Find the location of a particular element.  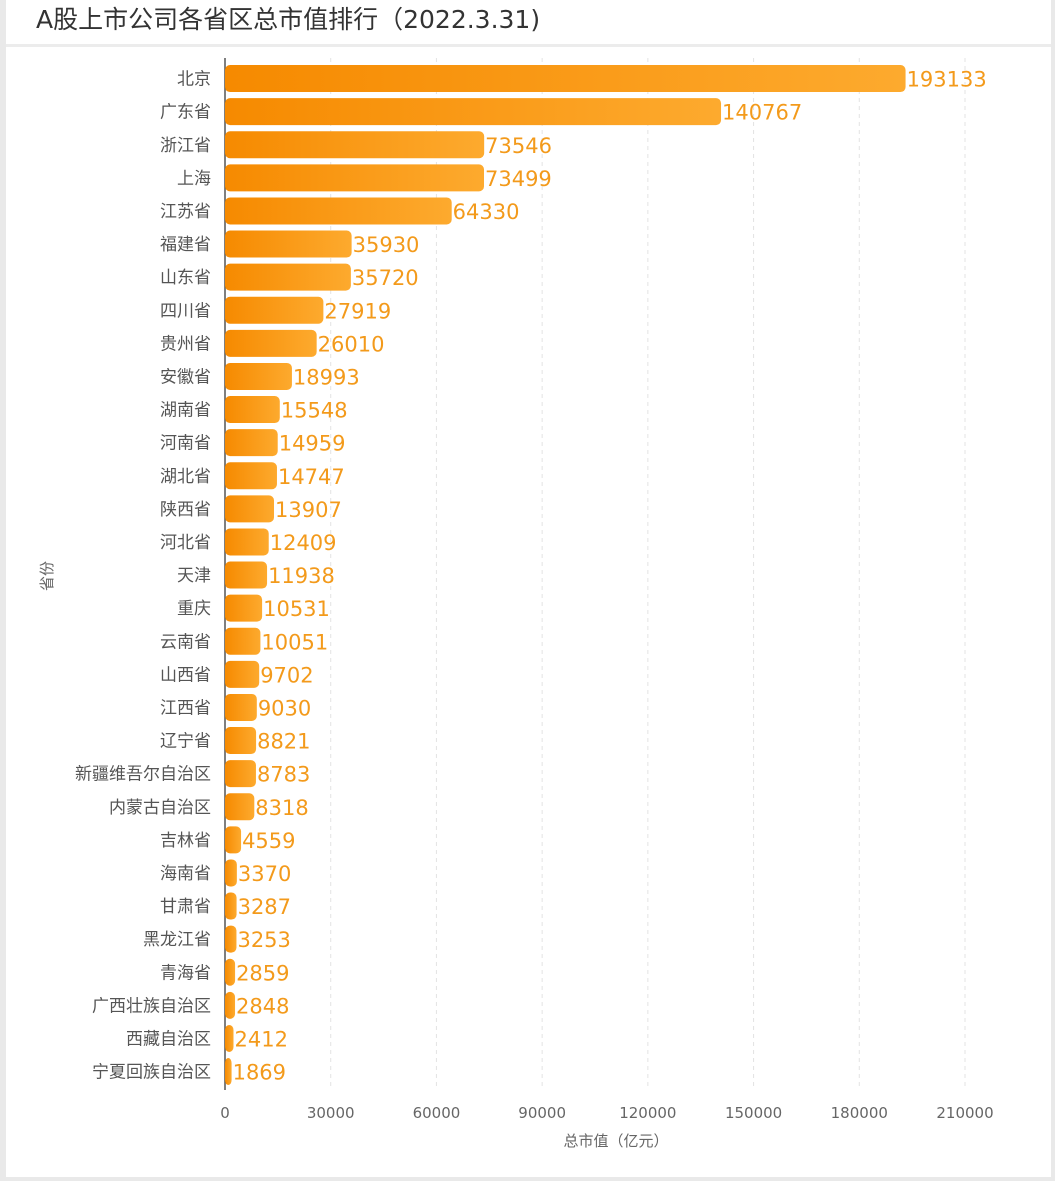

value-label: 1869 is located at coordinates (259, 1073).